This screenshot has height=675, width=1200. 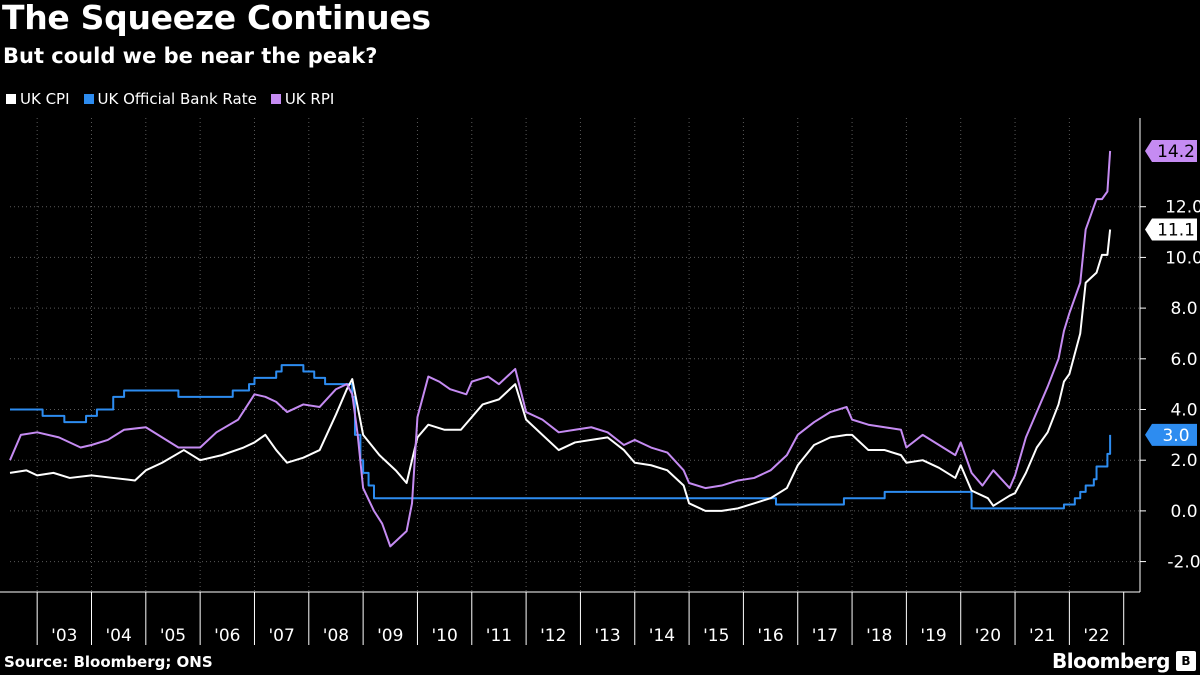 I want to click on x-tick-label: '12, so click(x=553, y=636).